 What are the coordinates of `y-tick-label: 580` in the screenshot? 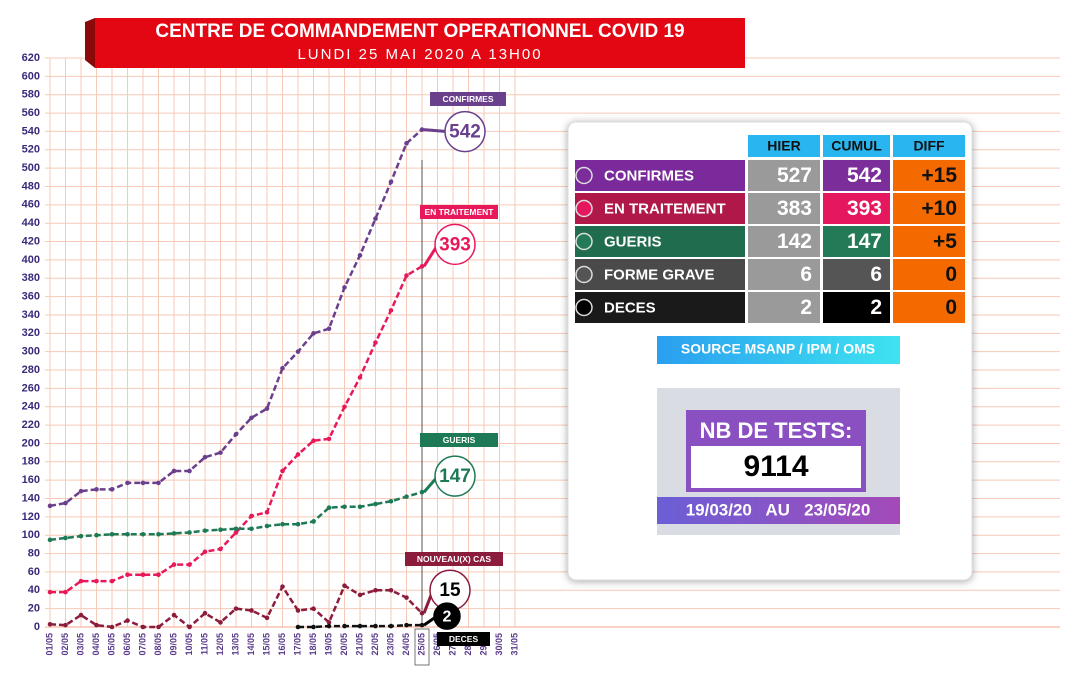 It's located at (31, 95).